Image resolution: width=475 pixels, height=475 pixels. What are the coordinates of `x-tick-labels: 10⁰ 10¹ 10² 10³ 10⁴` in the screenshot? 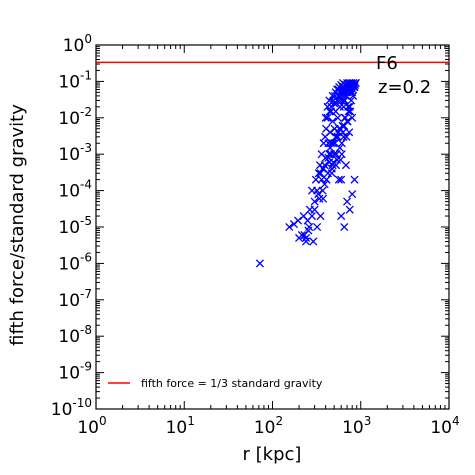 It's located at (268, 426).